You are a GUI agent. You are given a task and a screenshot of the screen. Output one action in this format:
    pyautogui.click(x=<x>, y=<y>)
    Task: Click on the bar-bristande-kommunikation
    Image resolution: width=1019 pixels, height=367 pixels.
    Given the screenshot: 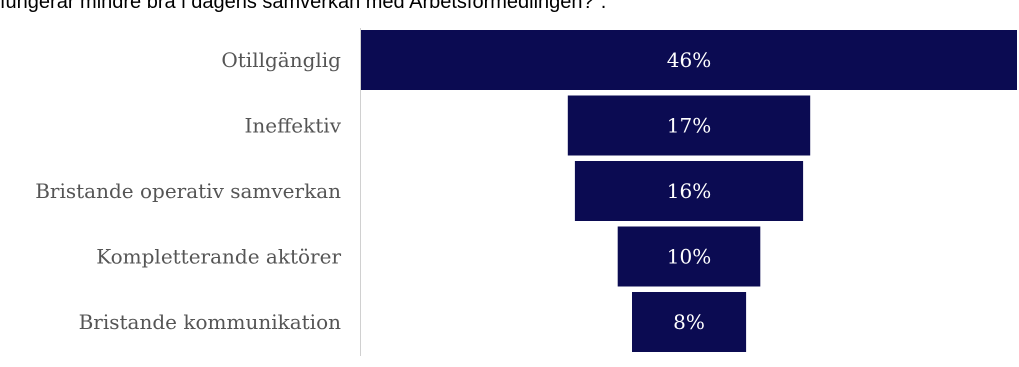 What is the action you would take?
    pyautogui.click(x=689, y=322)
    